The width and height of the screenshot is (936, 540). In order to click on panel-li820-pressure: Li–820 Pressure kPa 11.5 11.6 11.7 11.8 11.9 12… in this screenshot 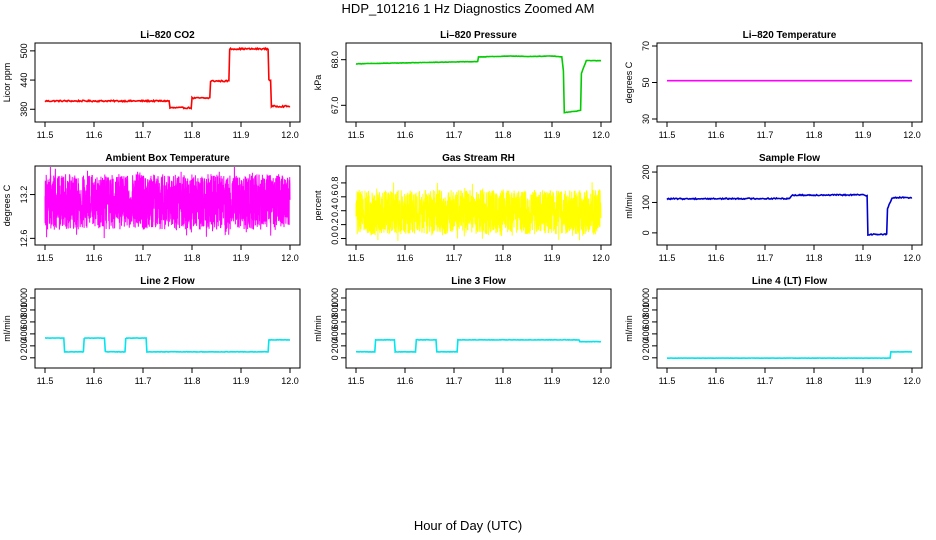, I will do `click(462, 85)`.